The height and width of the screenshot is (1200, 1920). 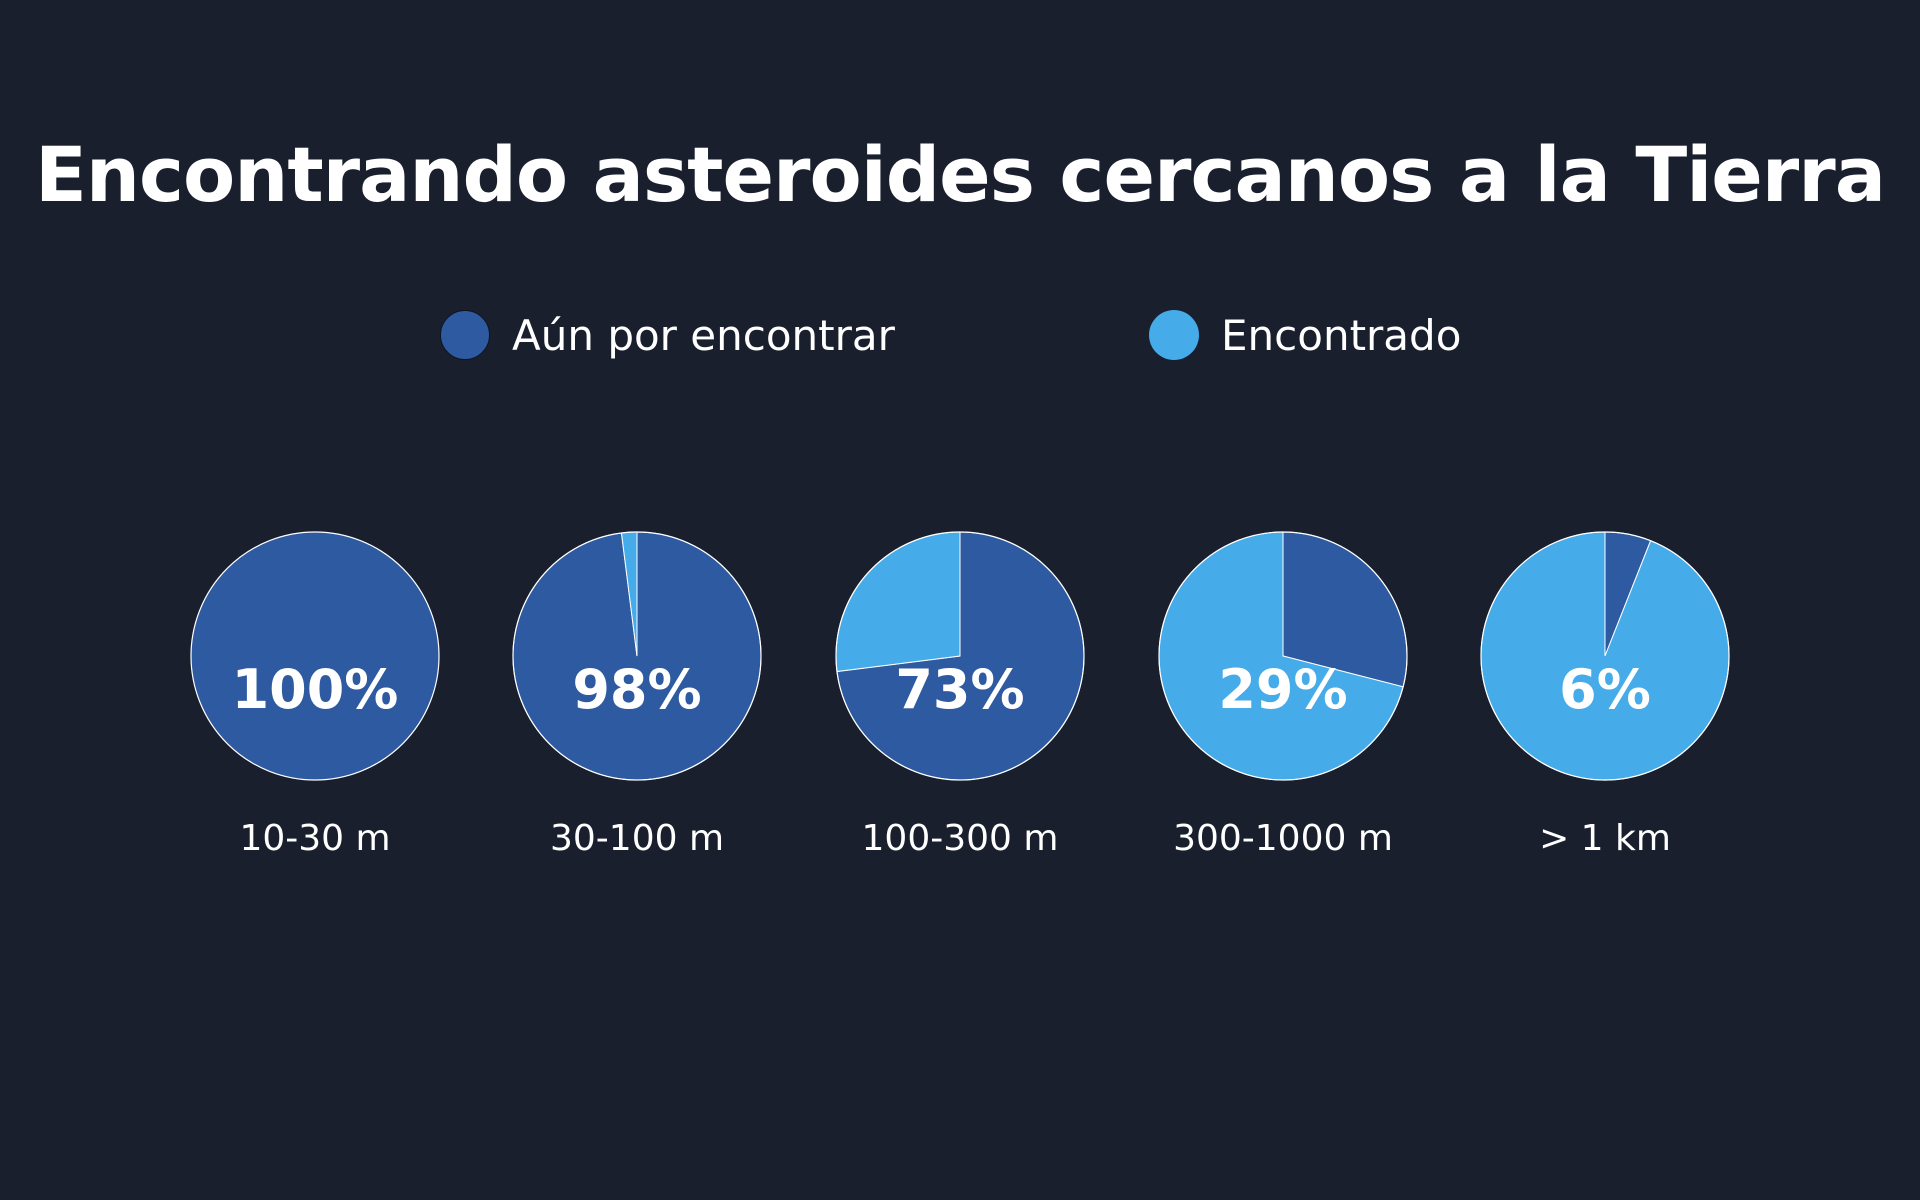 I want to click on pie-0: 100% 10-30 m, so click(x=315, y=695).